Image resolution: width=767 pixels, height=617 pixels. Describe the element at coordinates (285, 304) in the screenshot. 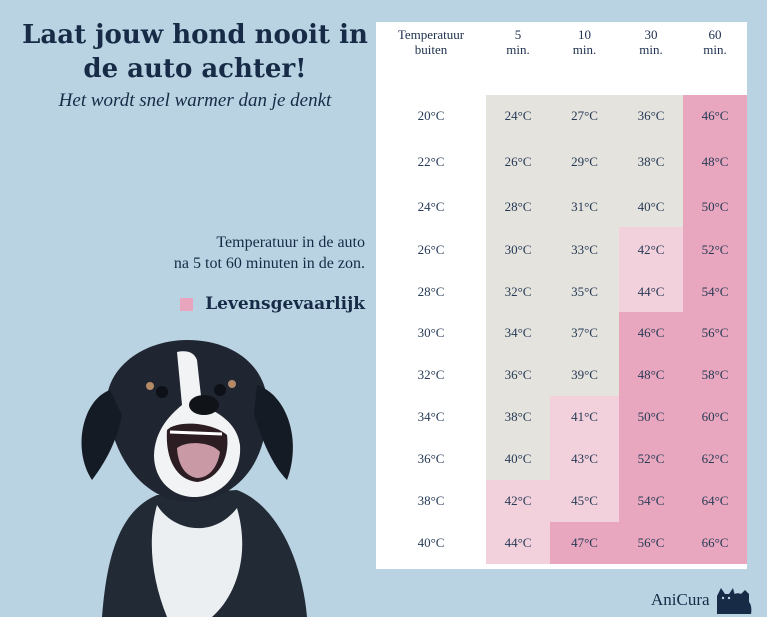

I see `legend-label: Levensgevaarlijk` at that location.